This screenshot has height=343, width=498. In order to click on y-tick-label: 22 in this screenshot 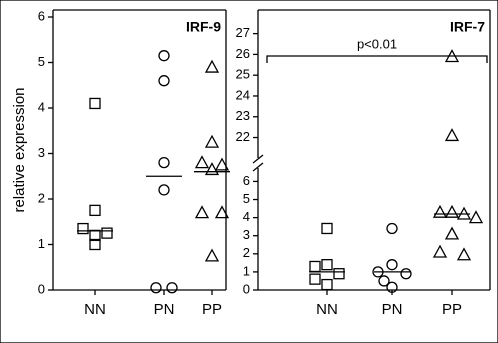, I will do `click(243, 136)`.